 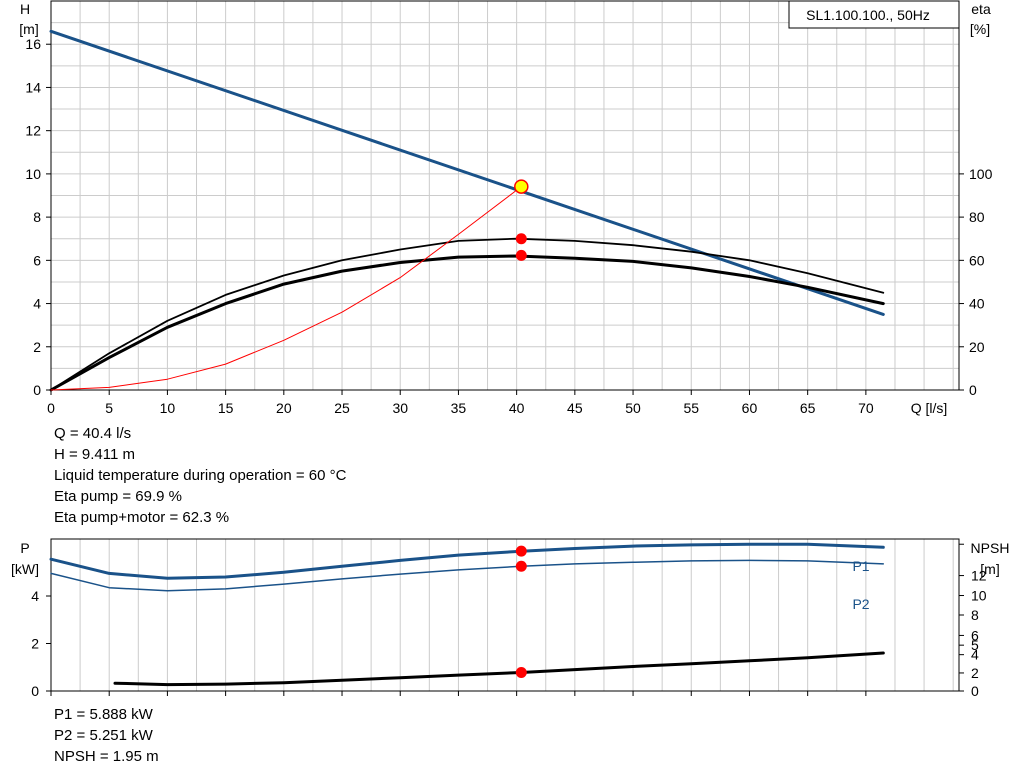 What do you see at coordinates (459, 408) in the screenshot?
I see `x-tick-label: 35` at bounding box center [459, 408].